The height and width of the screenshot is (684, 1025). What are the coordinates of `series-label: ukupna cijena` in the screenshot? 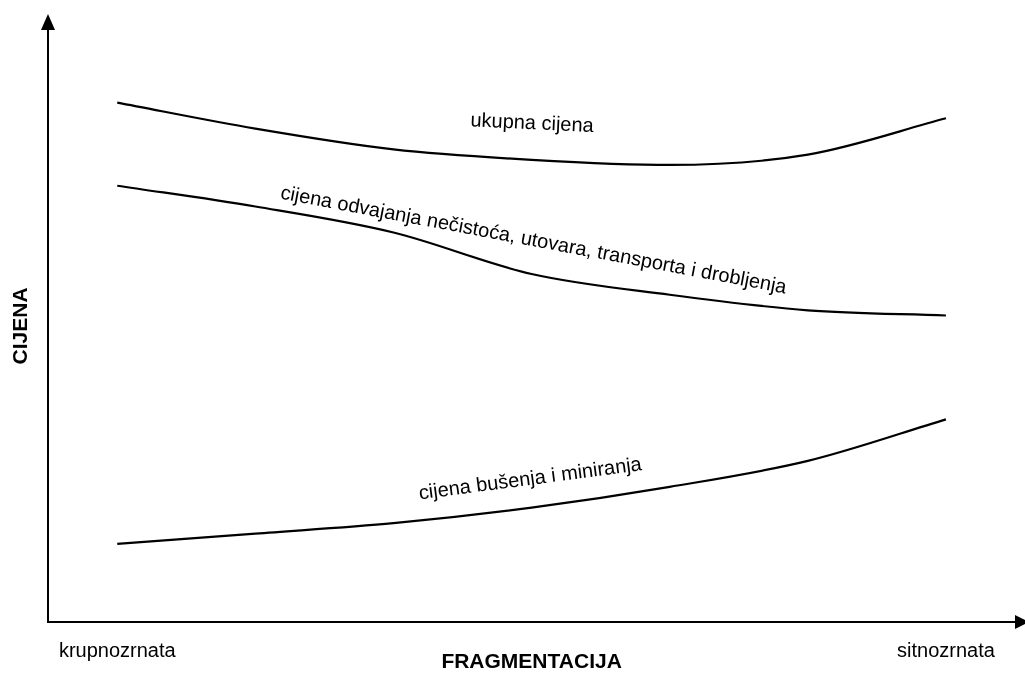 It's located at (533, 122).